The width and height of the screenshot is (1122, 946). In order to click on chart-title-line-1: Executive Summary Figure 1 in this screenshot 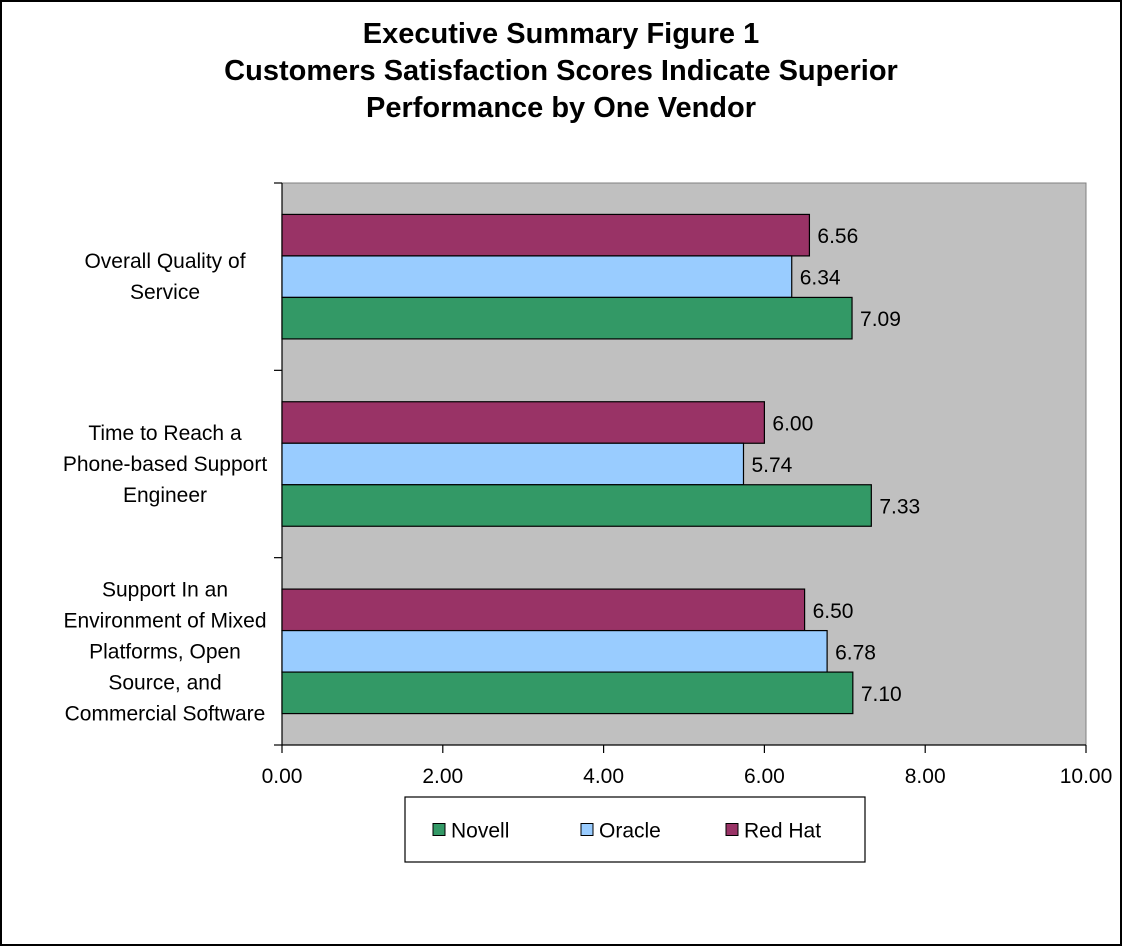, I will do `click(561, 34)`.